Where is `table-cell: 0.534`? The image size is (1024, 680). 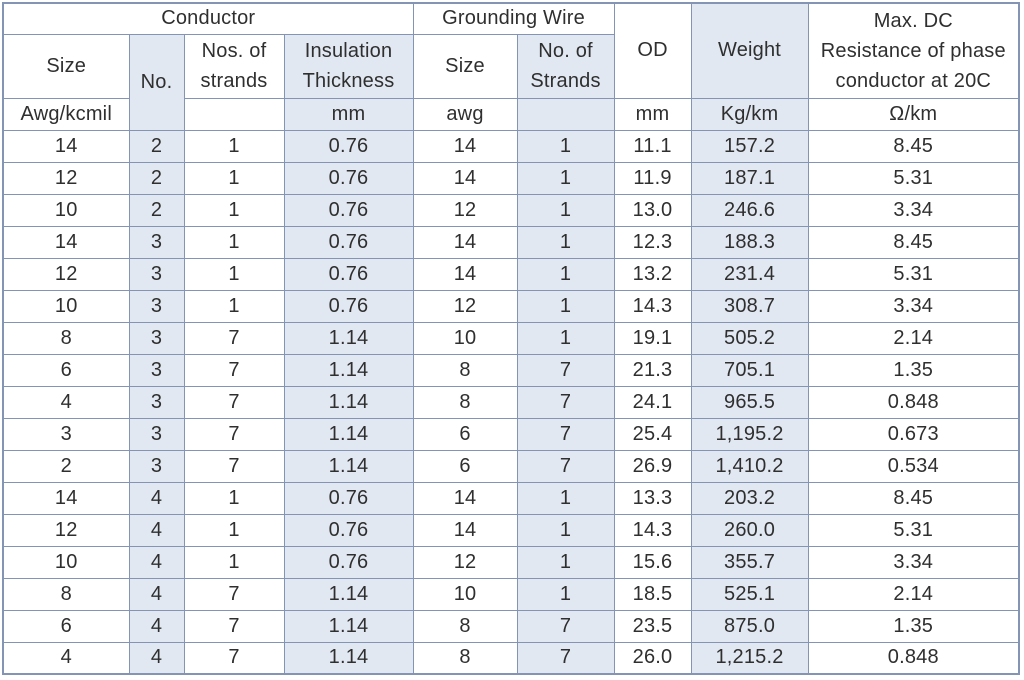 table-cell: 0.534 is located at coordinates (913, 466).